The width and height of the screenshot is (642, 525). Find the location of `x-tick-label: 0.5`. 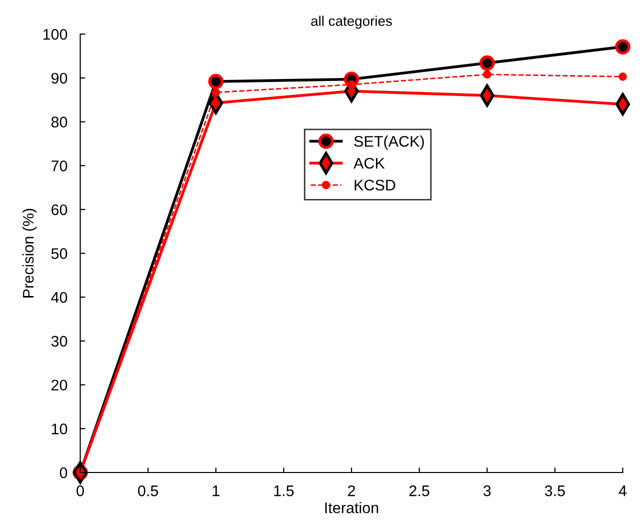

x-tick-label: 0.5 is located at coordinates (148, 490).